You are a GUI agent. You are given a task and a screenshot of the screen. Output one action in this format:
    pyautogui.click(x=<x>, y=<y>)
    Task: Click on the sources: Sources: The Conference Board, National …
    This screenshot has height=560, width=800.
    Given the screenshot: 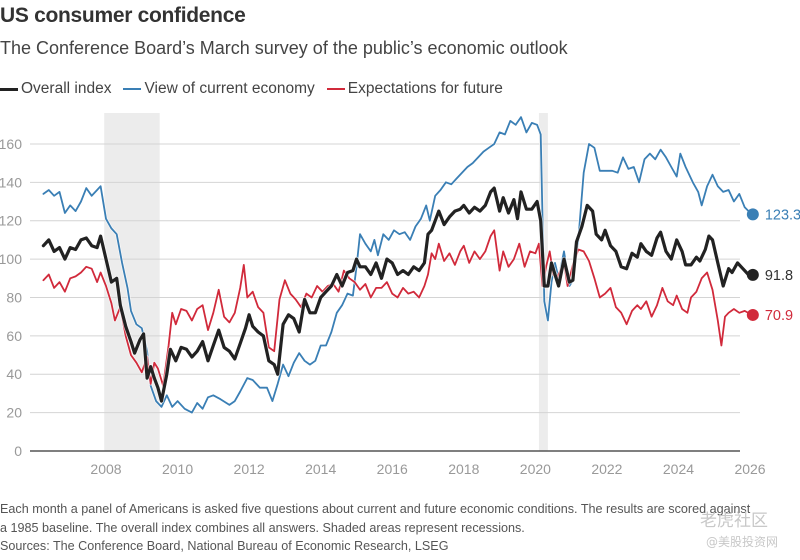 What is the action you would take?
    pyautogui.click(x=224, y=546)
    